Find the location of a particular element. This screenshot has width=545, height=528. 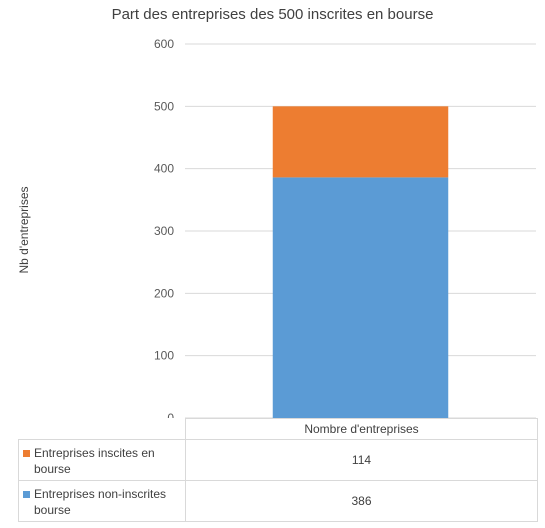

y-tick-label: 200 is located at coordinates (164, 293).